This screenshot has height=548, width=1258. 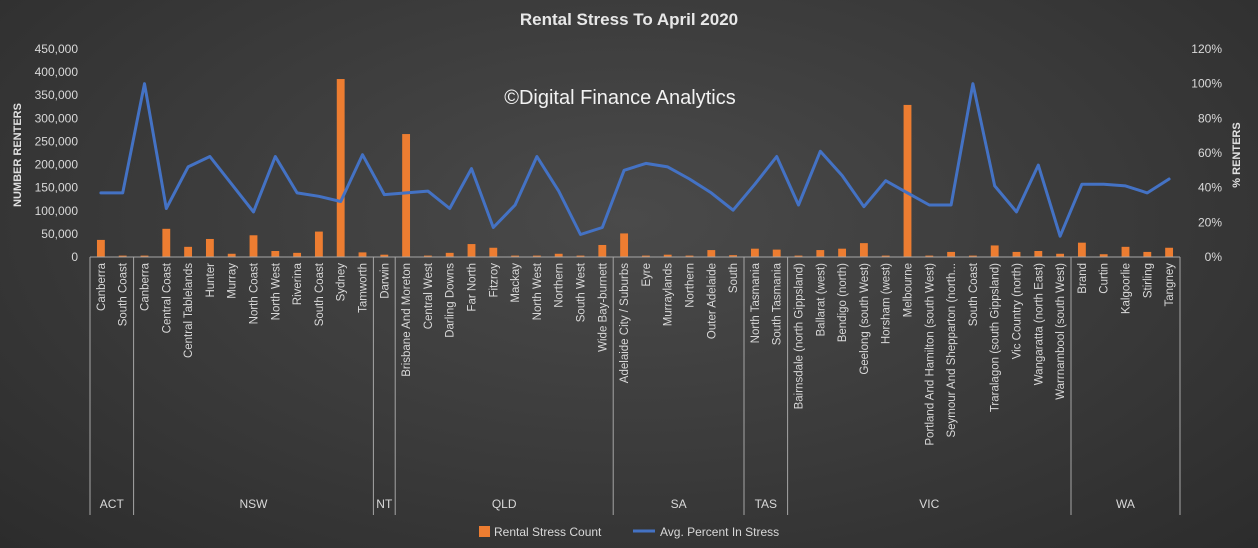 What do you see at coordinates (865, 319) in the screenshot?
I see `x-tick-label: Geelong (south West)` at bounding box center [865, 319].